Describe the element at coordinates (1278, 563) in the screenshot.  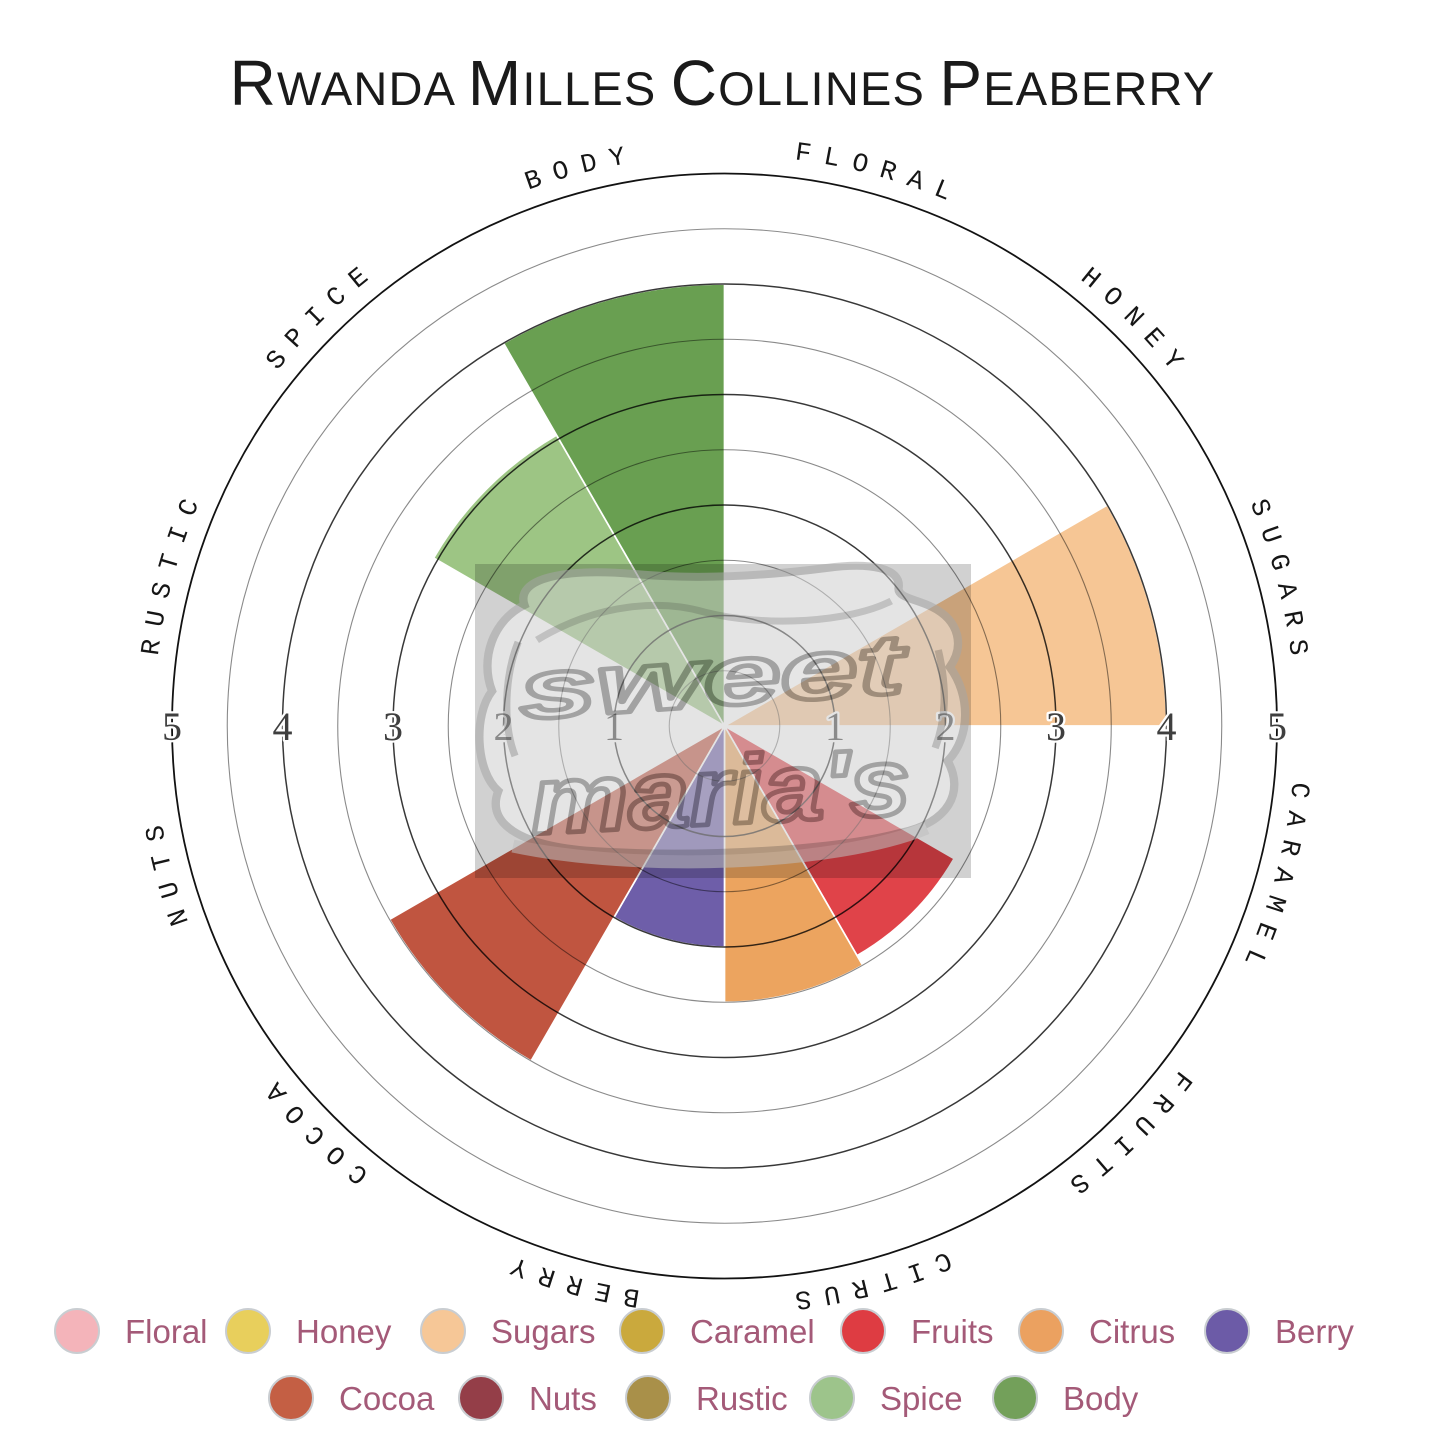
I see `svg-text: G` at that location.